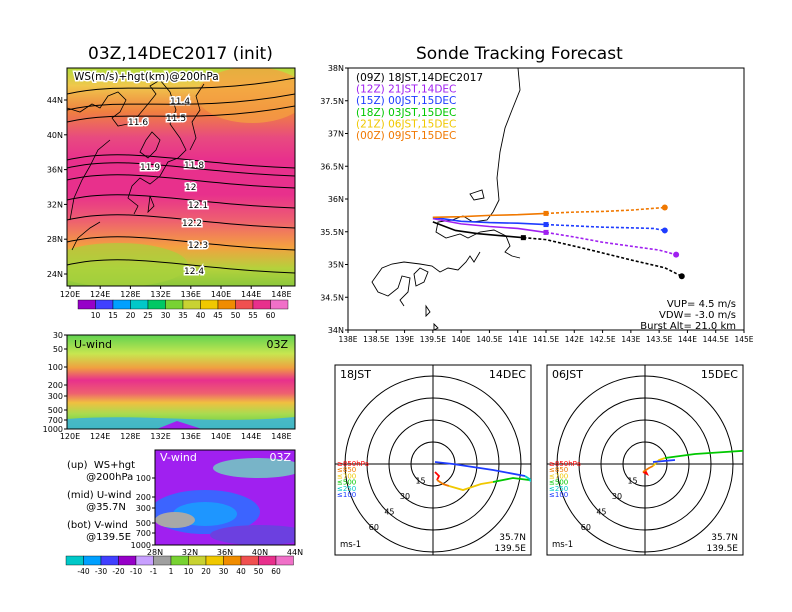 The image size is (792, 612). What do you see at coordinates (192, 224) in the screenshot?
I see `contour-label: 12.2` at bounding box center [192, 224].